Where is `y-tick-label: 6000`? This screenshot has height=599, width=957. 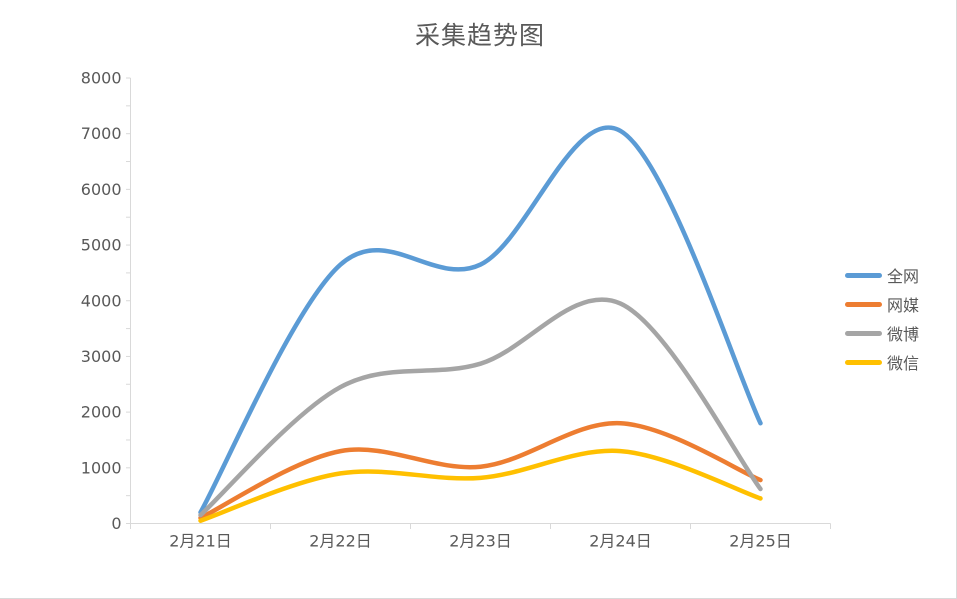
y-tick-label: 6000 is located at coordinates (101, 189).